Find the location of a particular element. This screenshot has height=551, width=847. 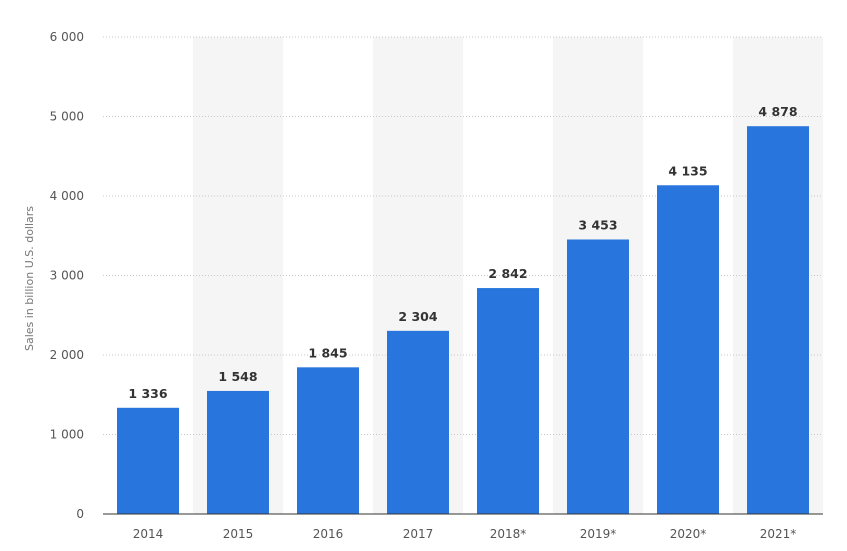

x-tick-label: 2018* is located at coordinates (508, 534).